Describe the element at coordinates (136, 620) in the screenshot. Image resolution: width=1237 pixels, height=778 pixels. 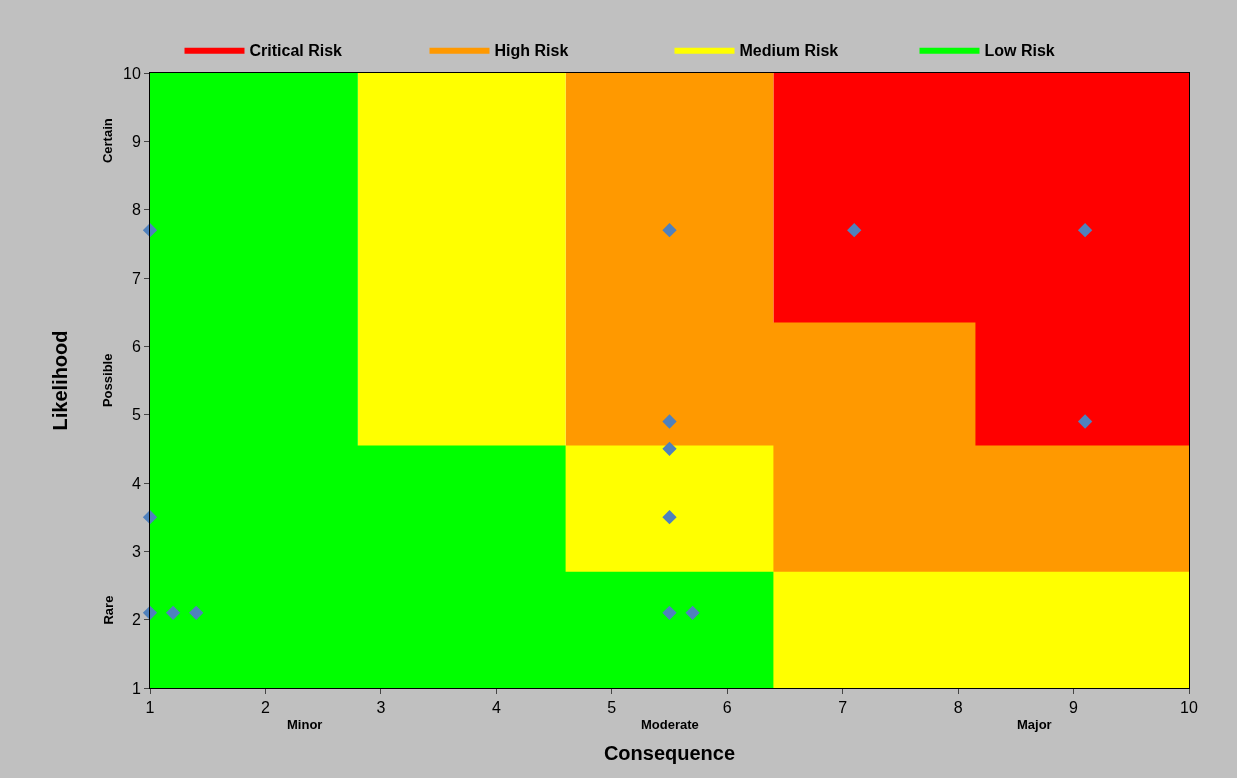
I see `y-tick-label: 2` at that location.